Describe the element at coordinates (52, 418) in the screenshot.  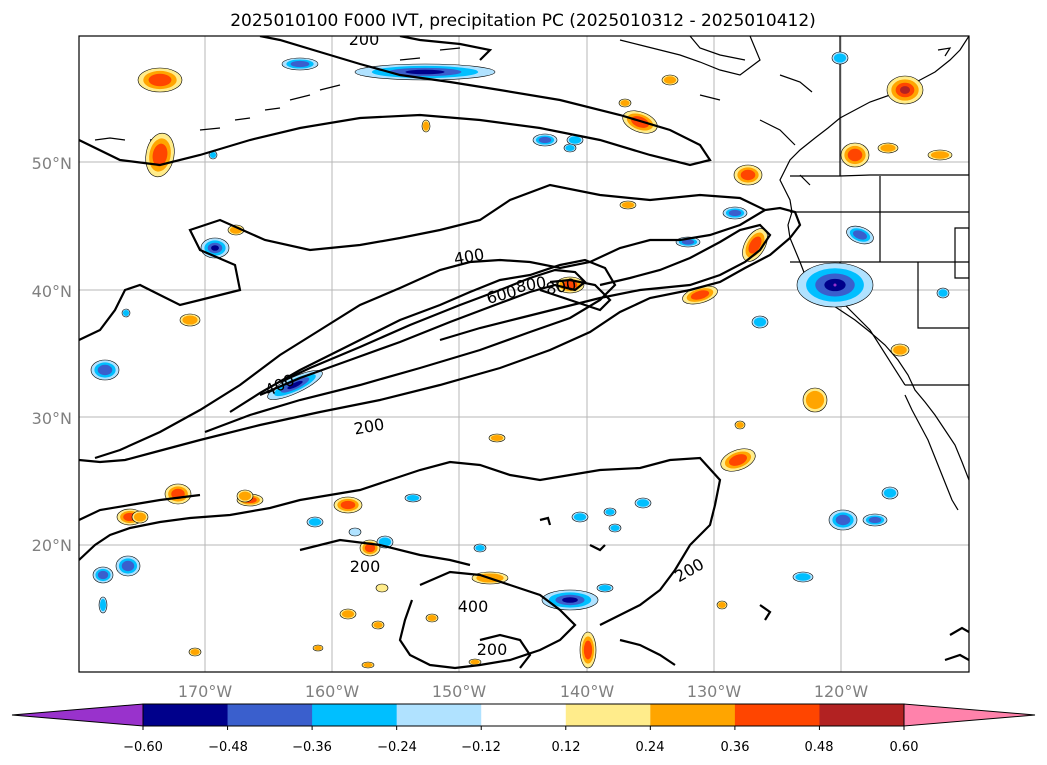
I see `lat-label-30n: 30°N` at that location.